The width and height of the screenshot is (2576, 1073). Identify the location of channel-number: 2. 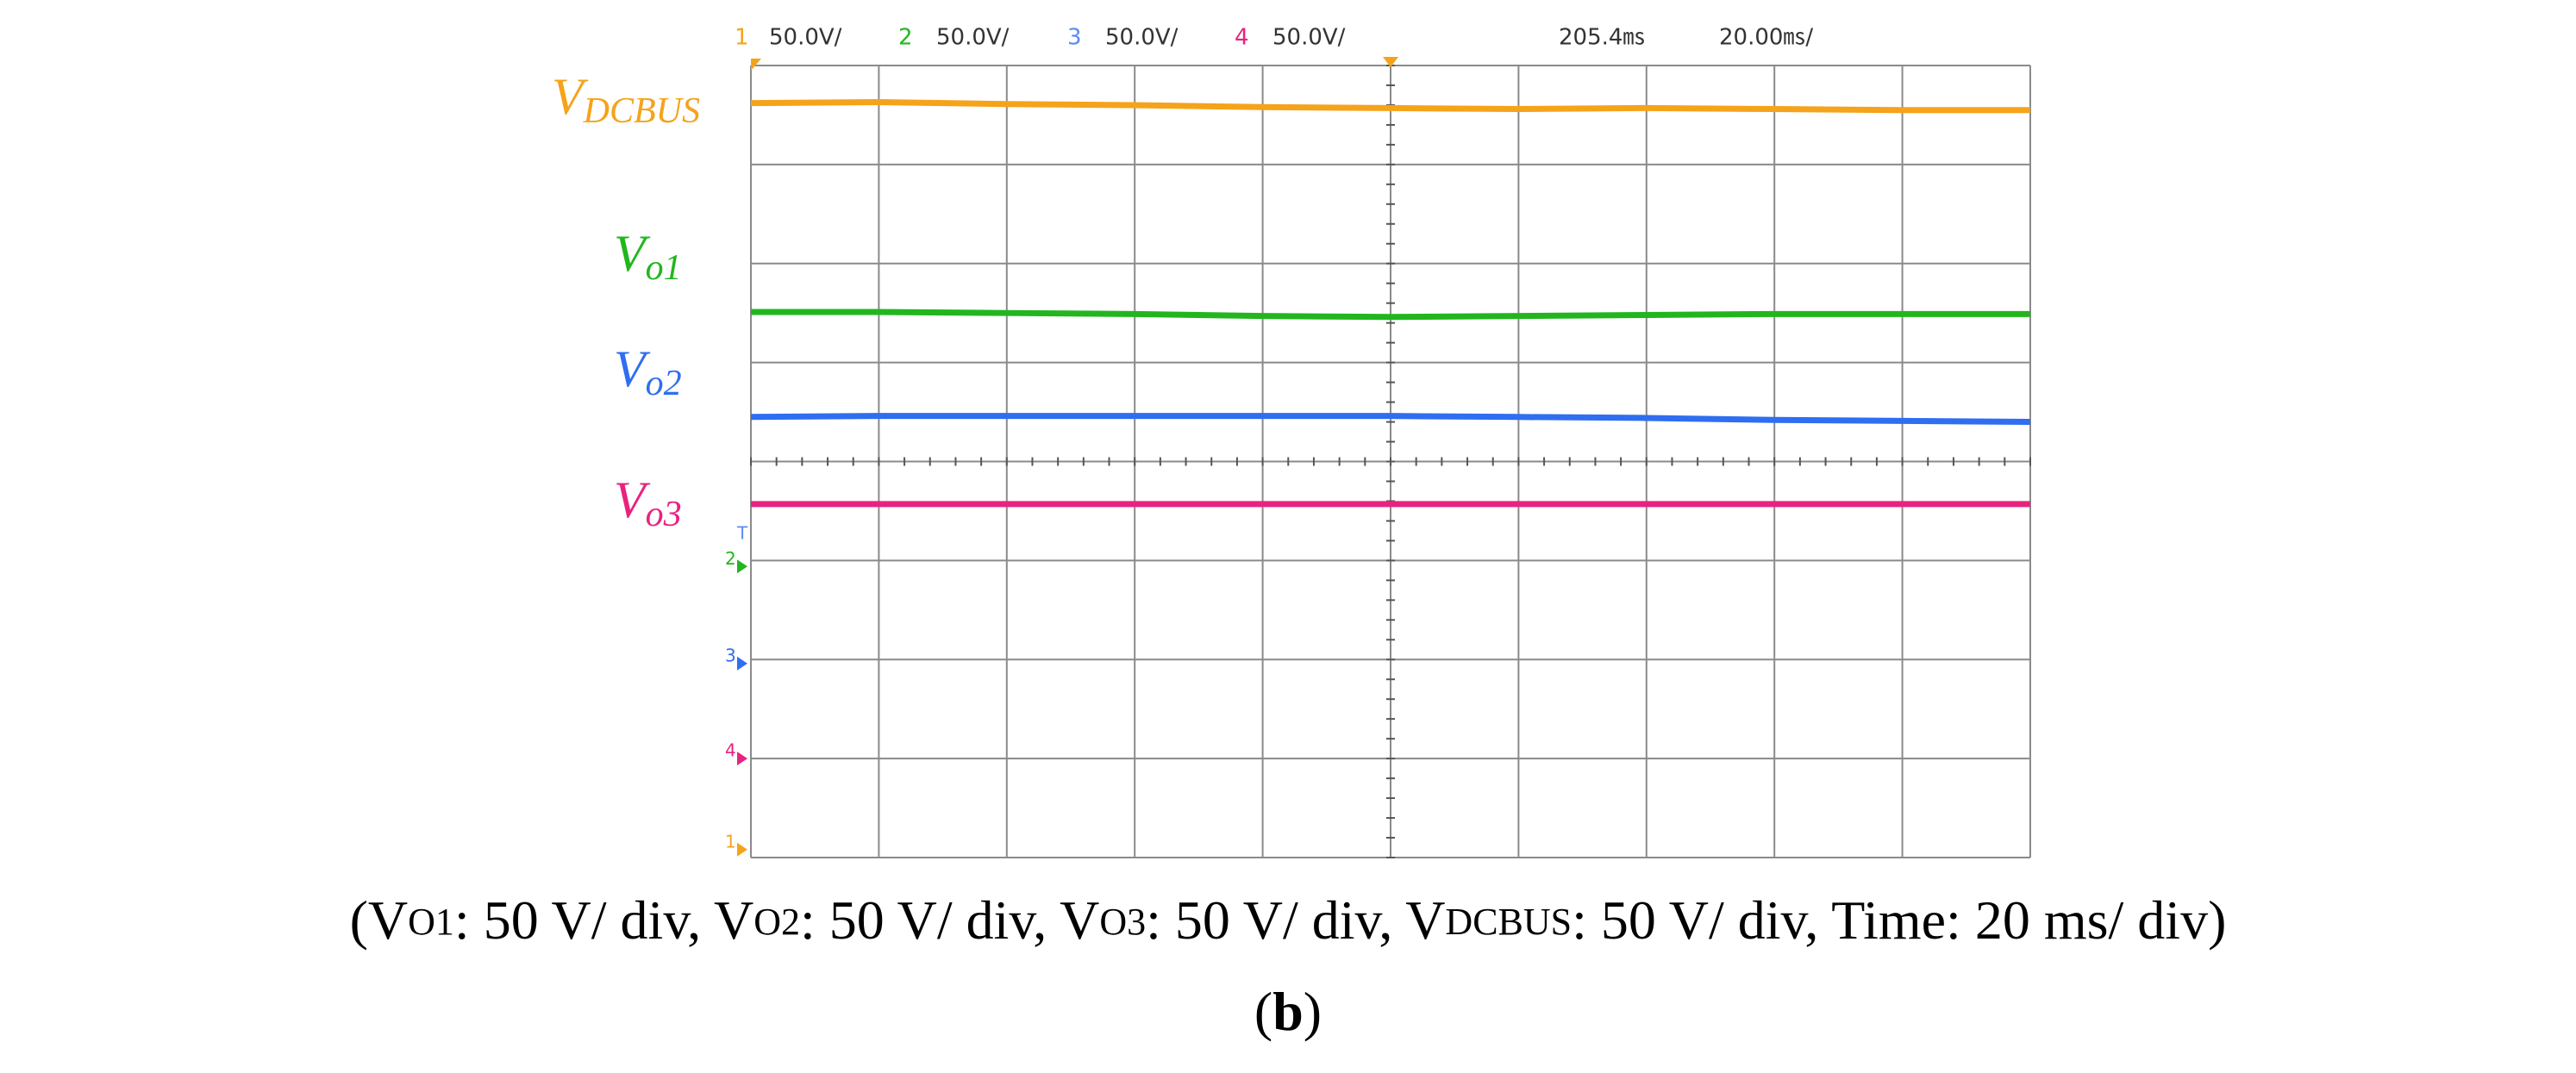
(905, 38).